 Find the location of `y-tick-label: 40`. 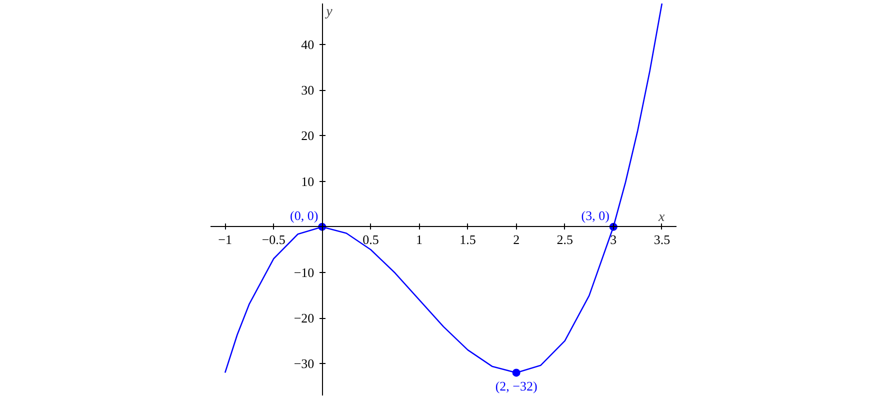

y-tick-label: 40 is located at coordinates (307, 44).